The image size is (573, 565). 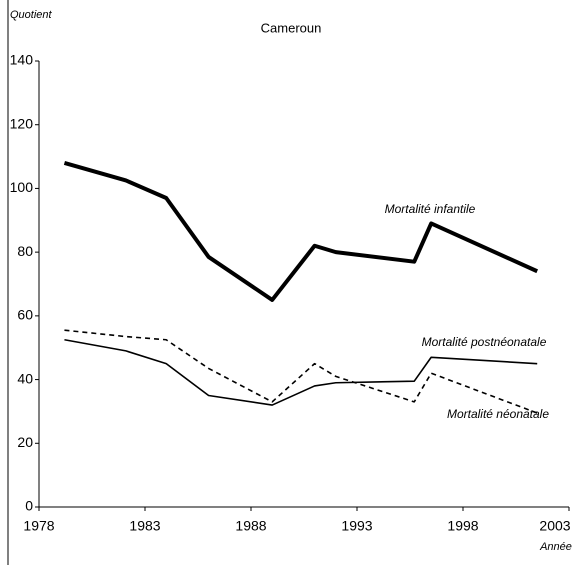 I want to click on x-tick-label: 1993, so click(x=356, y=526).